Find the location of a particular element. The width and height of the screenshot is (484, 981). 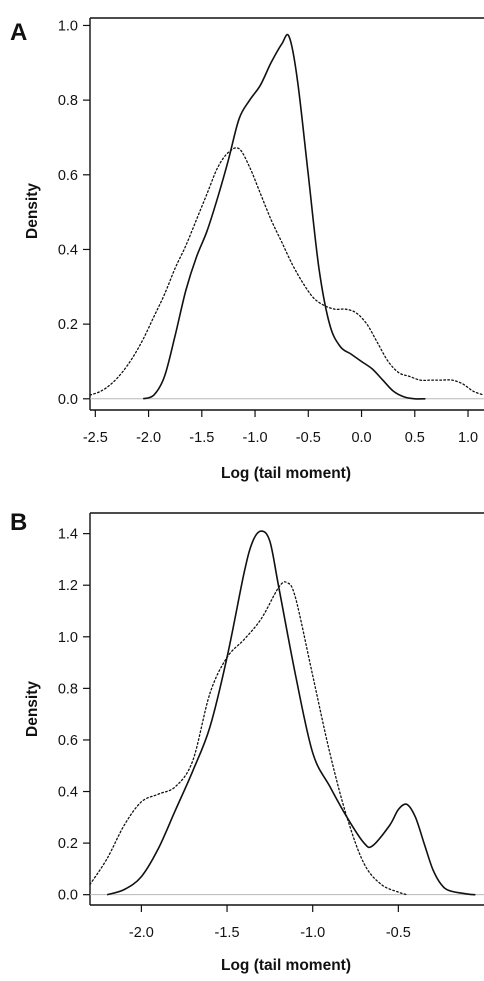

panel-a-x-tick-label: -2.0 is located at coordinates (148, 438).